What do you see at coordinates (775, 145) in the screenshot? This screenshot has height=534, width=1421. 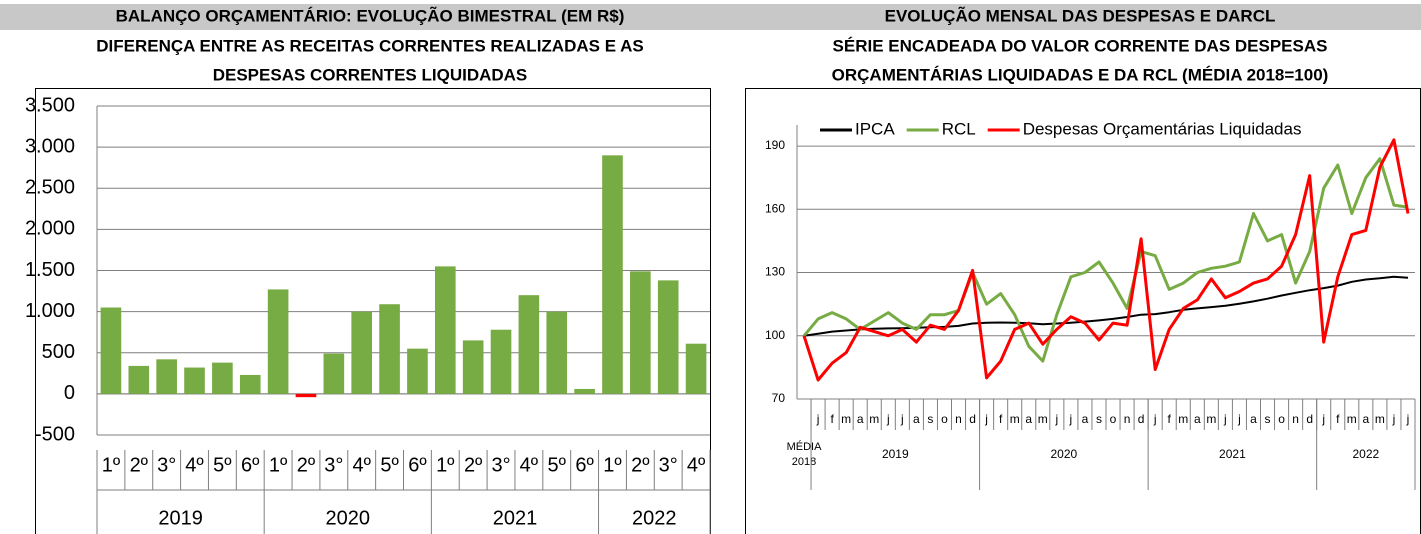 I see `y-tick-label: 190` at bounding box center [775, 145].